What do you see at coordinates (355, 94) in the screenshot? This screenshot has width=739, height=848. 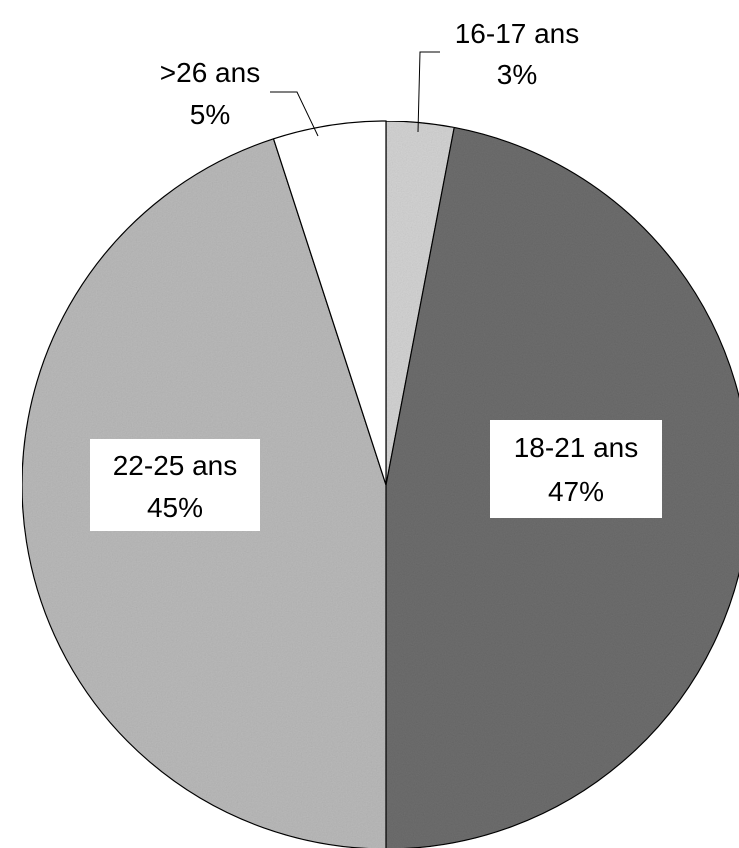 I see `leader-lines` at bounding box center [355, 94].